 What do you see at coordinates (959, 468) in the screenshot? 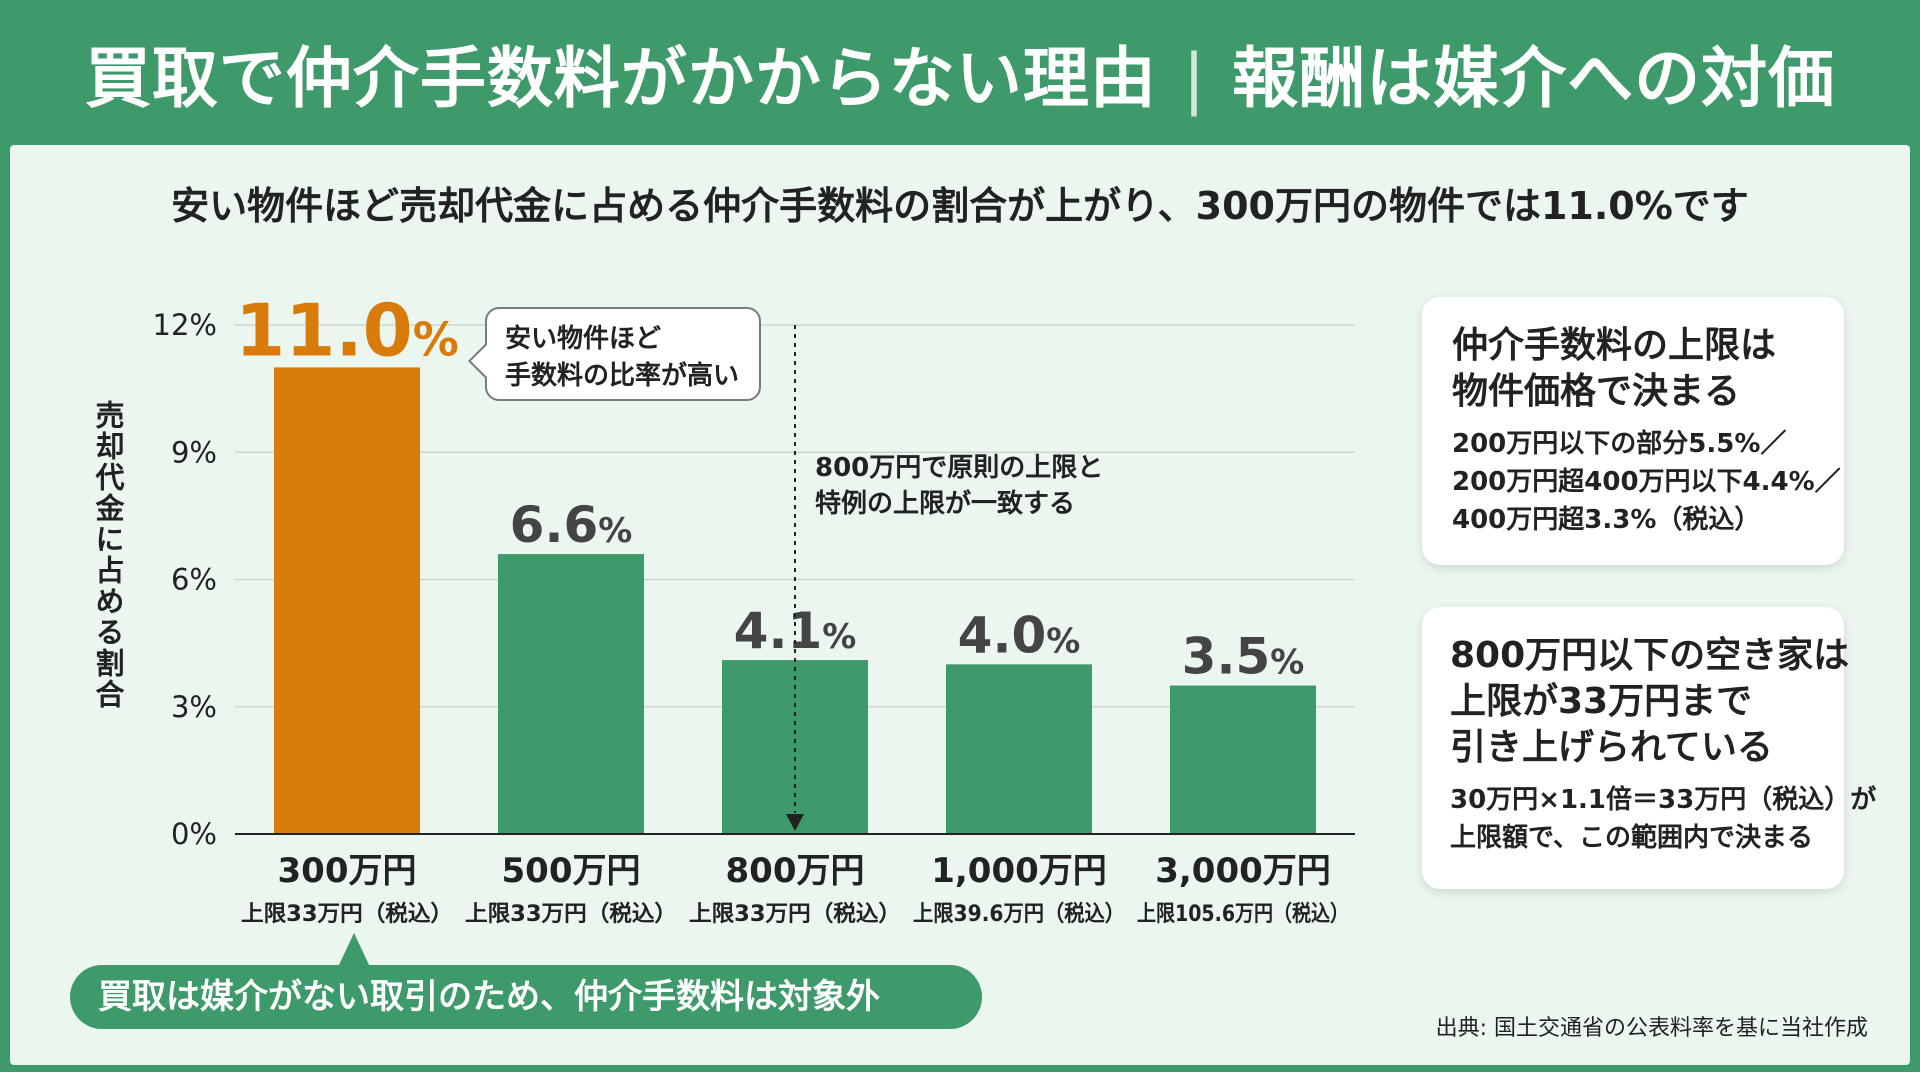
I see `note-800-line-1: 800万円で原則の上限と` at bounding box center [959, 468].